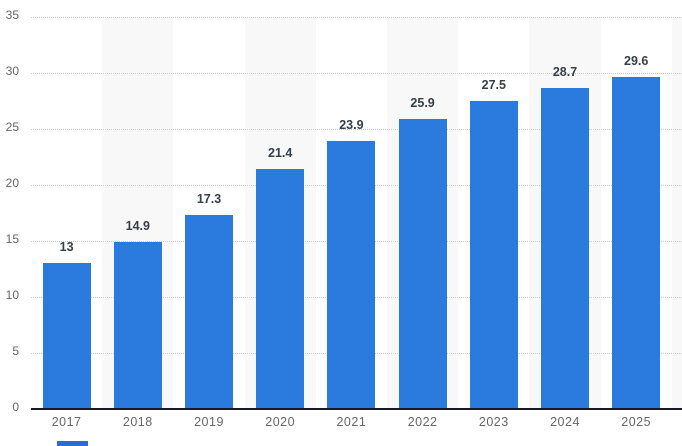  I want to click on y-axis-tick-label: 25, so click(12, 127).